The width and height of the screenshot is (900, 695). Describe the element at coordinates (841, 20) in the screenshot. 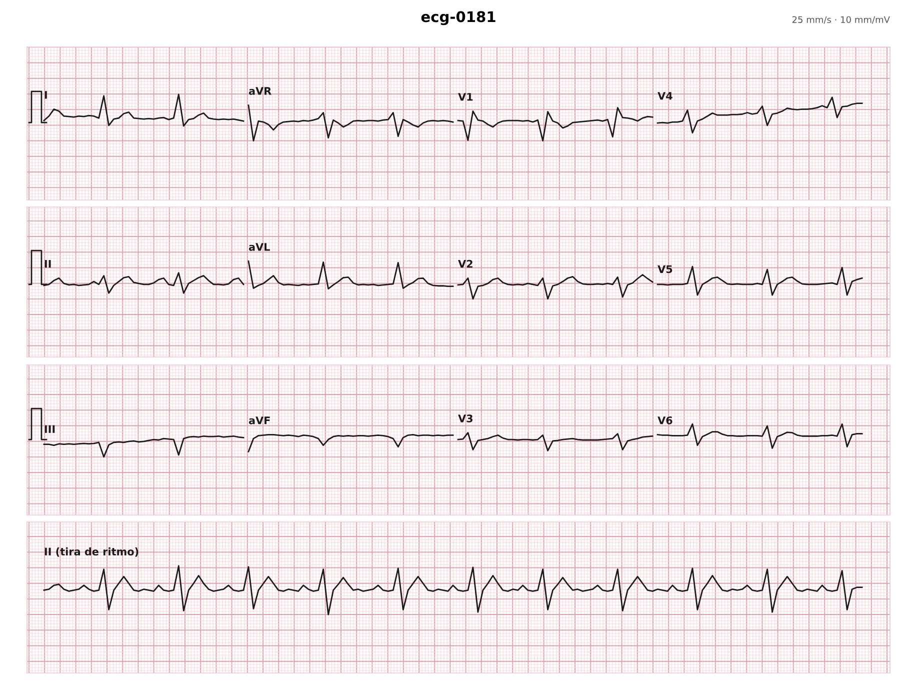

I see `text: 25 mm/s · 10 mm/mV` at that location.